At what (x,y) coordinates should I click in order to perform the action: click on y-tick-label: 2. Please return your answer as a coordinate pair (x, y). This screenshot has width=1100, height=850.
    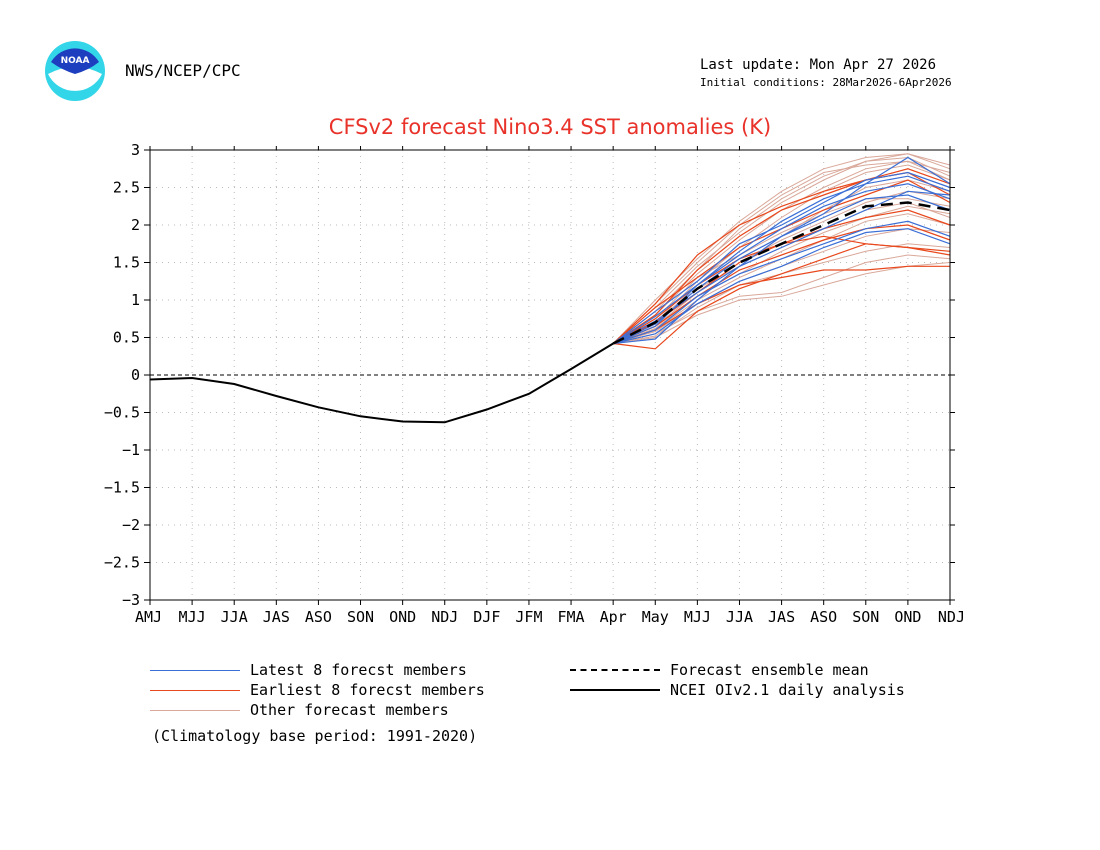
    Looking at the image, I should click on (135, 225).